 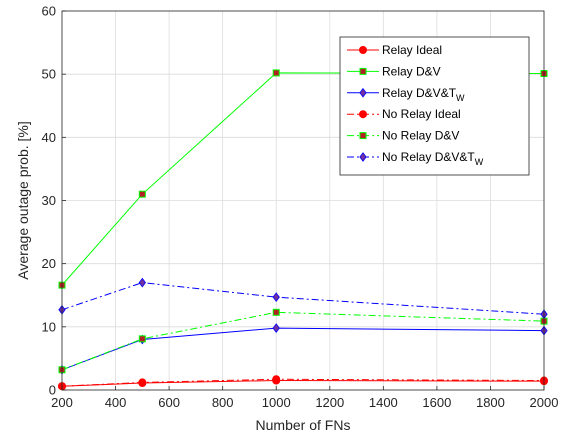 I want to click on y-tick-label: 60, so click(x=49, y=11).